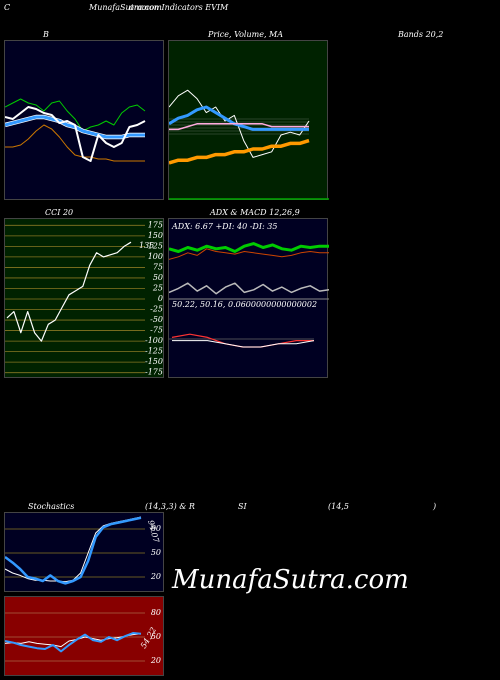 Image resolution: width=500 pixels, height=680 pixels. I want to click on header-c-label: C, so click(7, 7).